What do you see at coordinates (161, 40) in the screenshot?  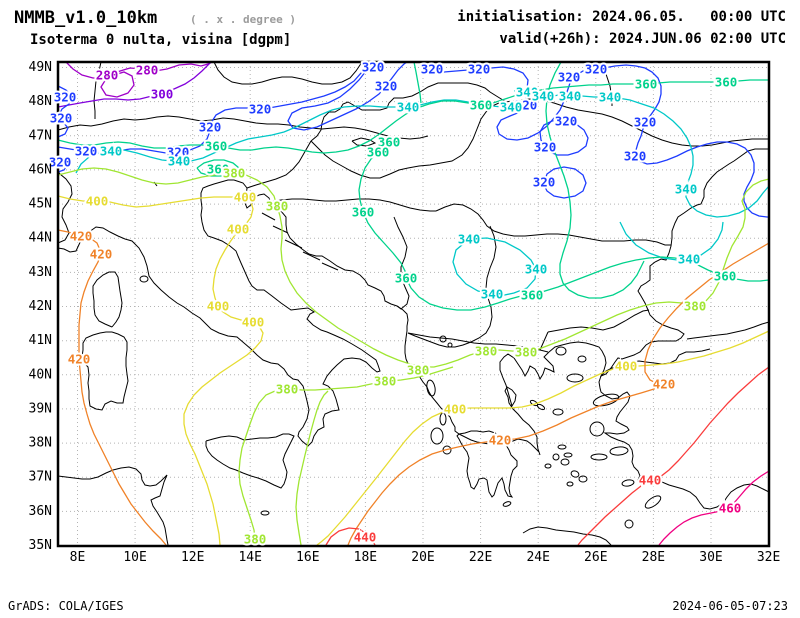 I see `page-subtitle: Isoterma 0 nulta, visina [dgpm]` at bounding box center [161, 40].